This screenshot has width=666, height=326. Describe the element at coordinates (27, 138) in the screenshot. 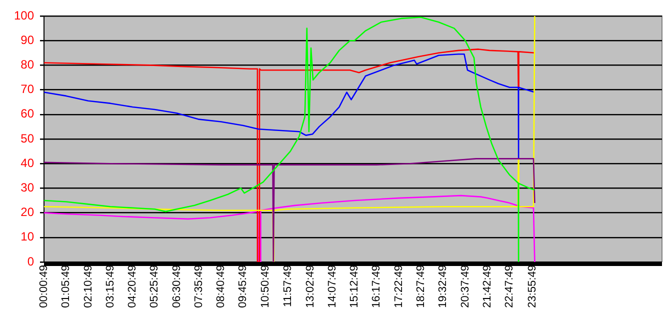

I see `y-tick-label: 50` at that location.